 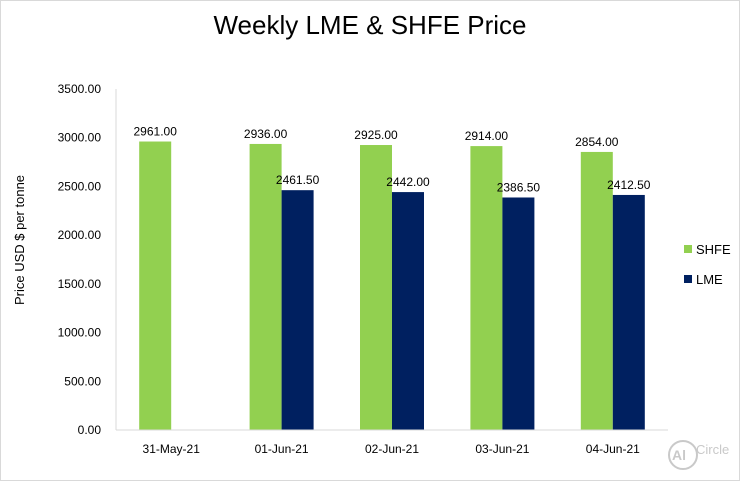 What do you see at coordinates (519, 187) in the screenshot?
I see `data-label-lme: 2386.50` at bounding box center [519, 187].